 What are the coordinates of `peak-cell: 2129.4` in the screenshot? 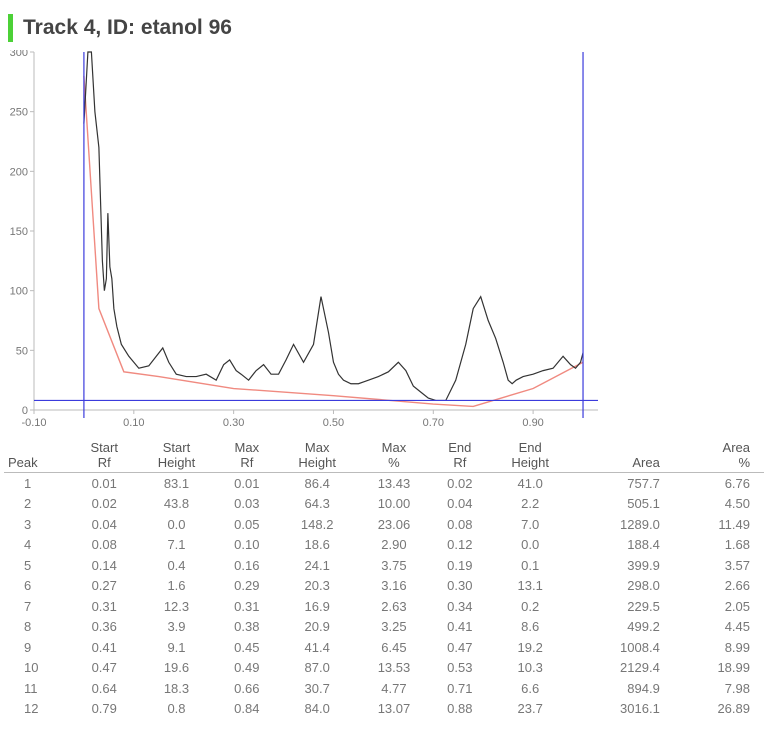 It's located at (640, 668).